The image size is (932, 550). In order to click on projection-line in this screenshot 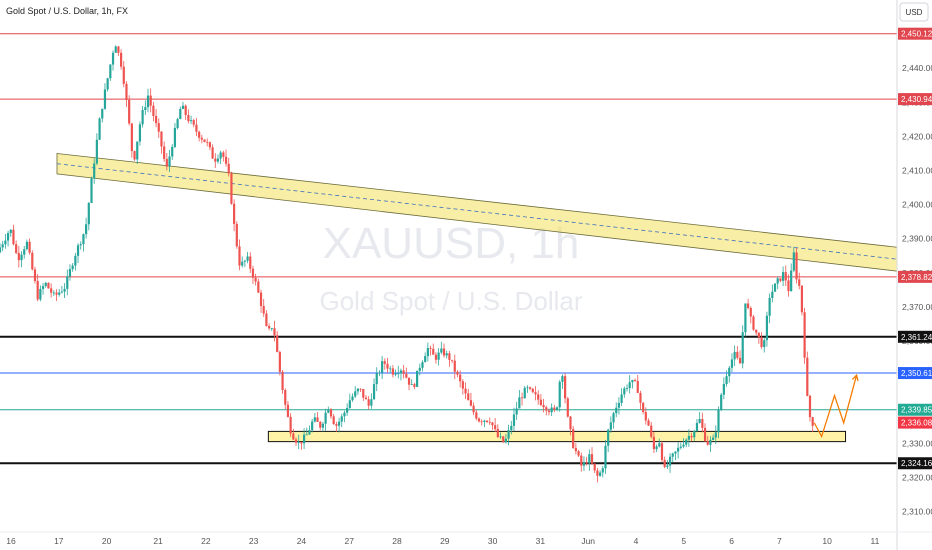, I will do `click(835, 406)`.